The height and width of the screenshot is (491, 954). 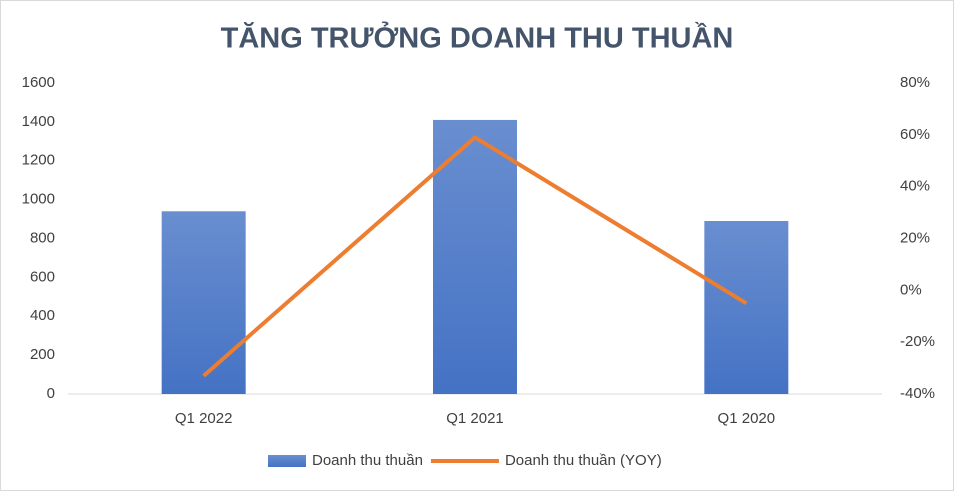 What do you see at coordinates (38, 160) in the screenshot?
I see `y-tick-label: 1200` at bounding box center [38, 160].